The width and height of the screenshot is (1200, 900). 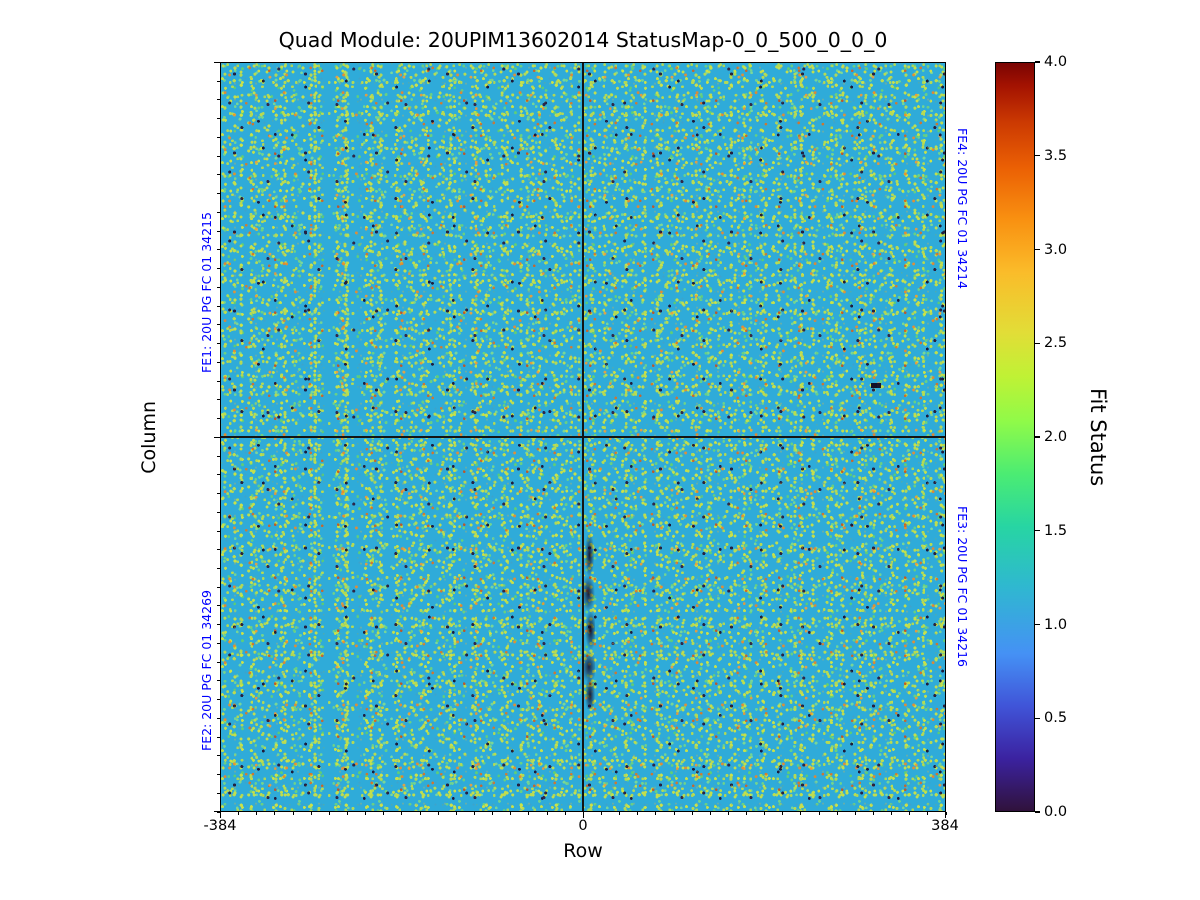 I want to click on x-tick-label-min: -384, so click(x=220, y=826).